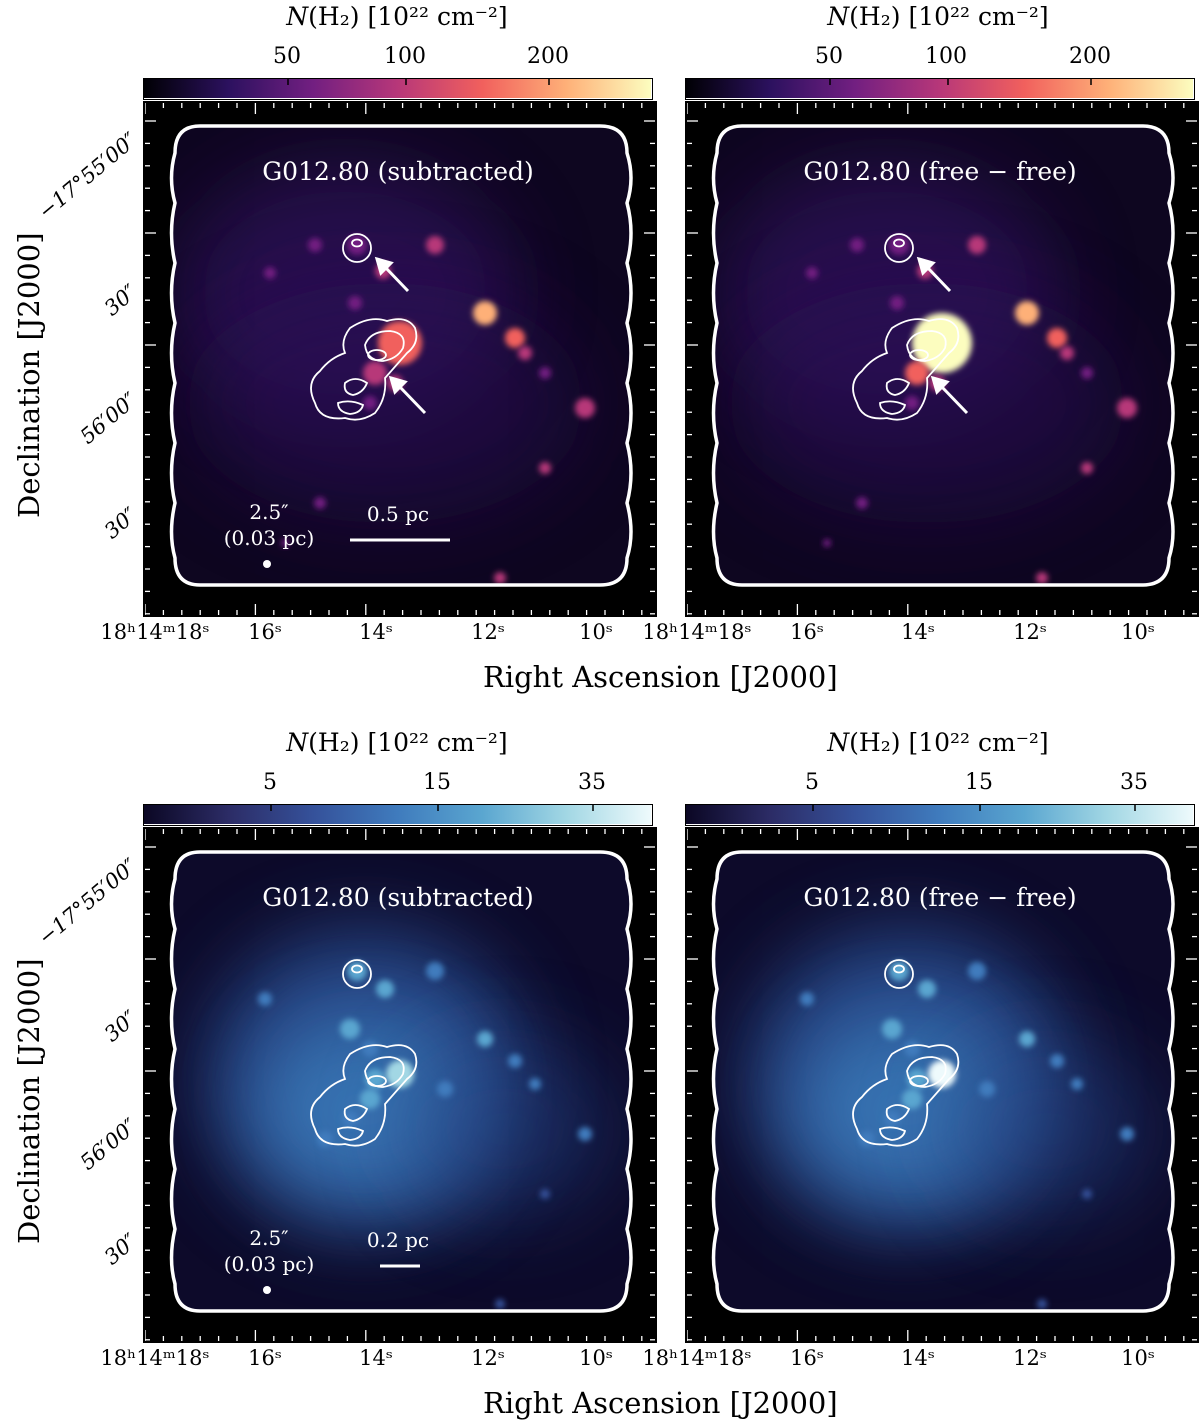  What do you see at coordinates (940, 385) in the screenshot?
I see `arrow-head` at bounding box center [940, 385].